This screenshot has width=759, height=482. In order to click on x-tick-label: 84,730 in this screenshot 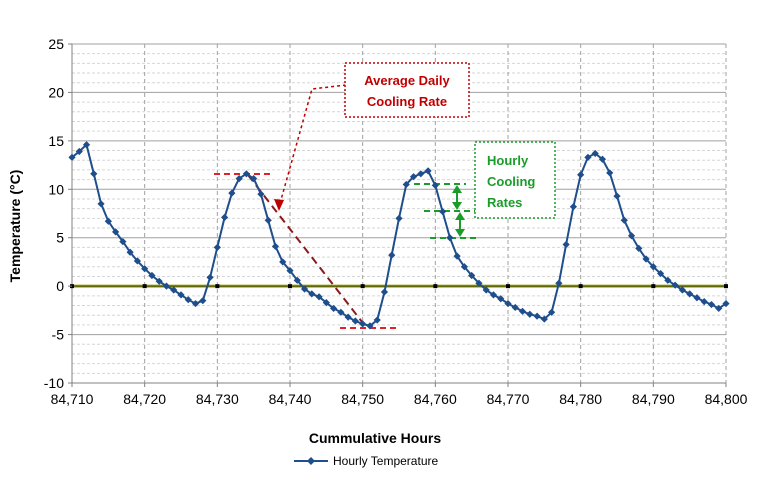, I will do `click(217, 399)`.